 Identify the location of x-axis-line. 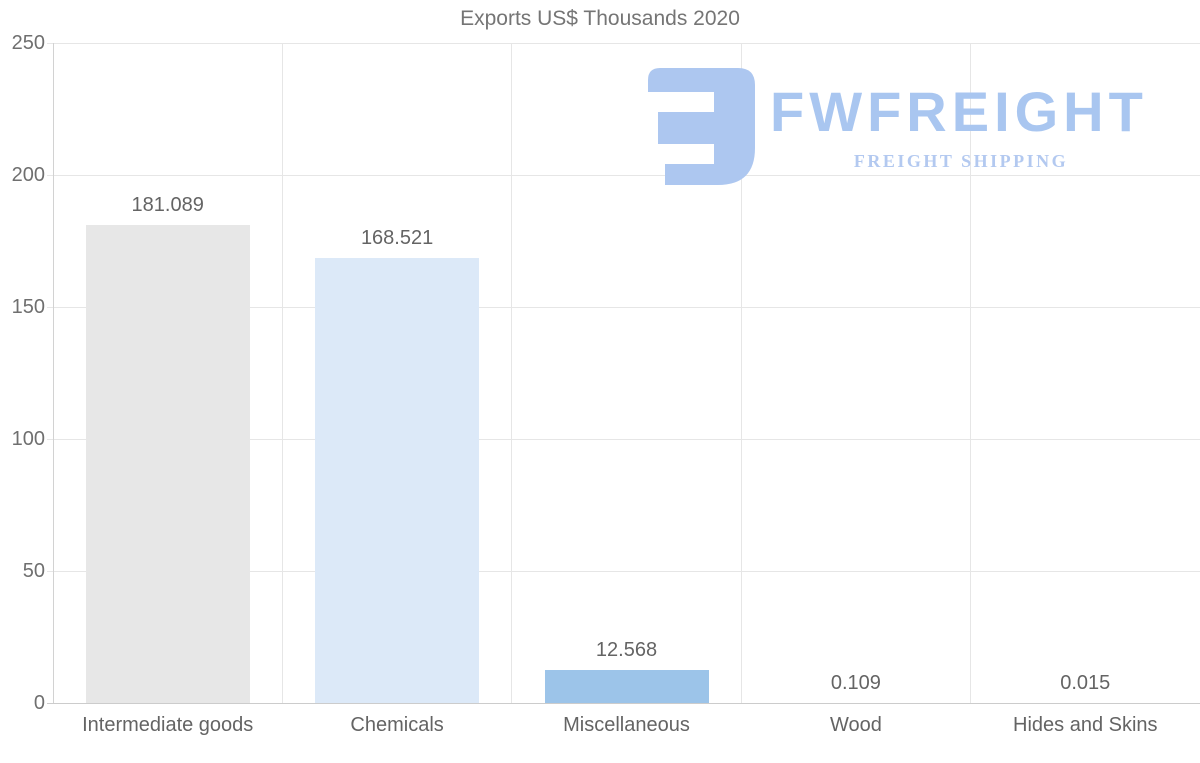
(623, 703).